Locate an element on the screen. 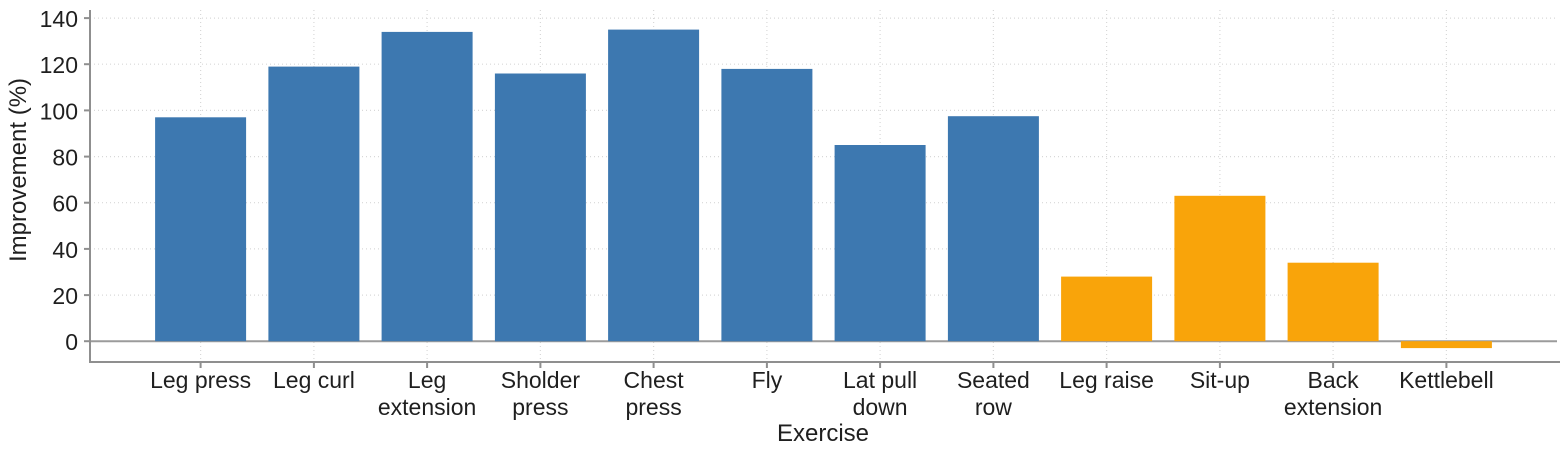  x-tick-label-chest-press: Chest is located at coordinates (654, 380).